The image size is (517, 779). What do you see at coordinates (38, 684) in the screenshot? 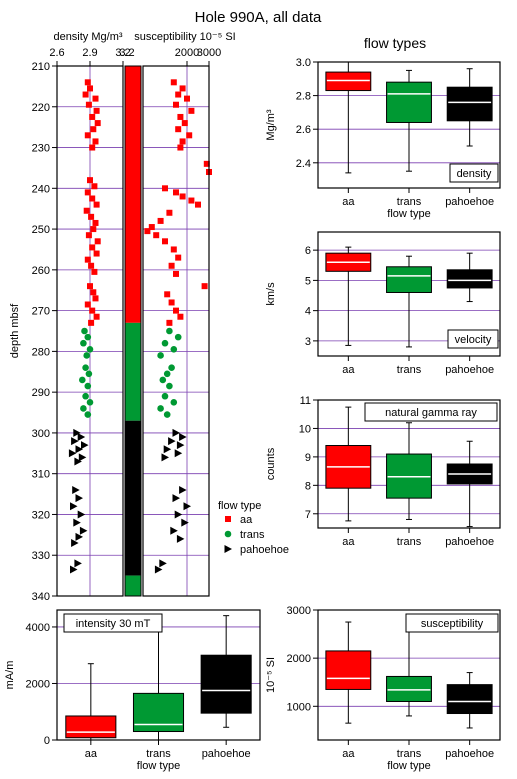
I see `intensity_box-ytick-label: 2000` at bounding box center [38, 684].